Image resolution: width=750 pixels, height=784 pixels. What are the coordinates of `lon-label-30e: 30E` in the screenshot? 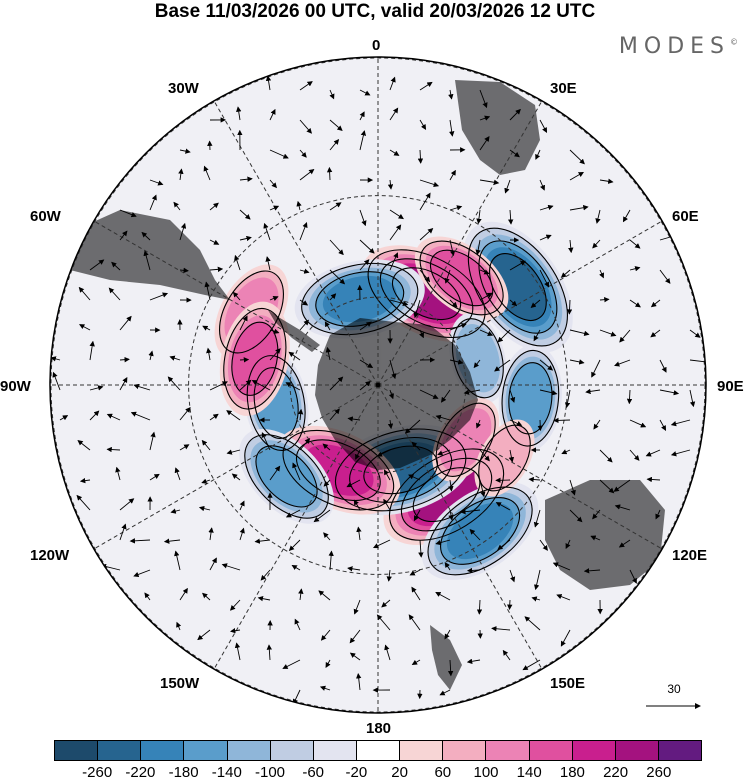 It's located at (563, 88).